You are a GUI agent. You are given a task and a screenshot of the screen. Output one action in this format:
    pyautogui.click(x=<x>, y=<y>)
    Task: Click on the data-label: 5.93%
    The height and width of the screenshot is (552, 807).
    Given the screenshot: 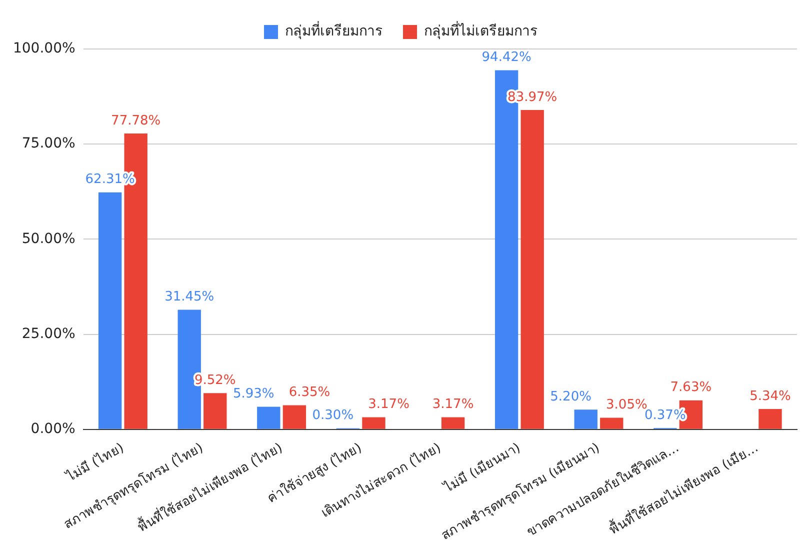 What is the action you would take?
    pyautogui.click(x=253, y=394)
    